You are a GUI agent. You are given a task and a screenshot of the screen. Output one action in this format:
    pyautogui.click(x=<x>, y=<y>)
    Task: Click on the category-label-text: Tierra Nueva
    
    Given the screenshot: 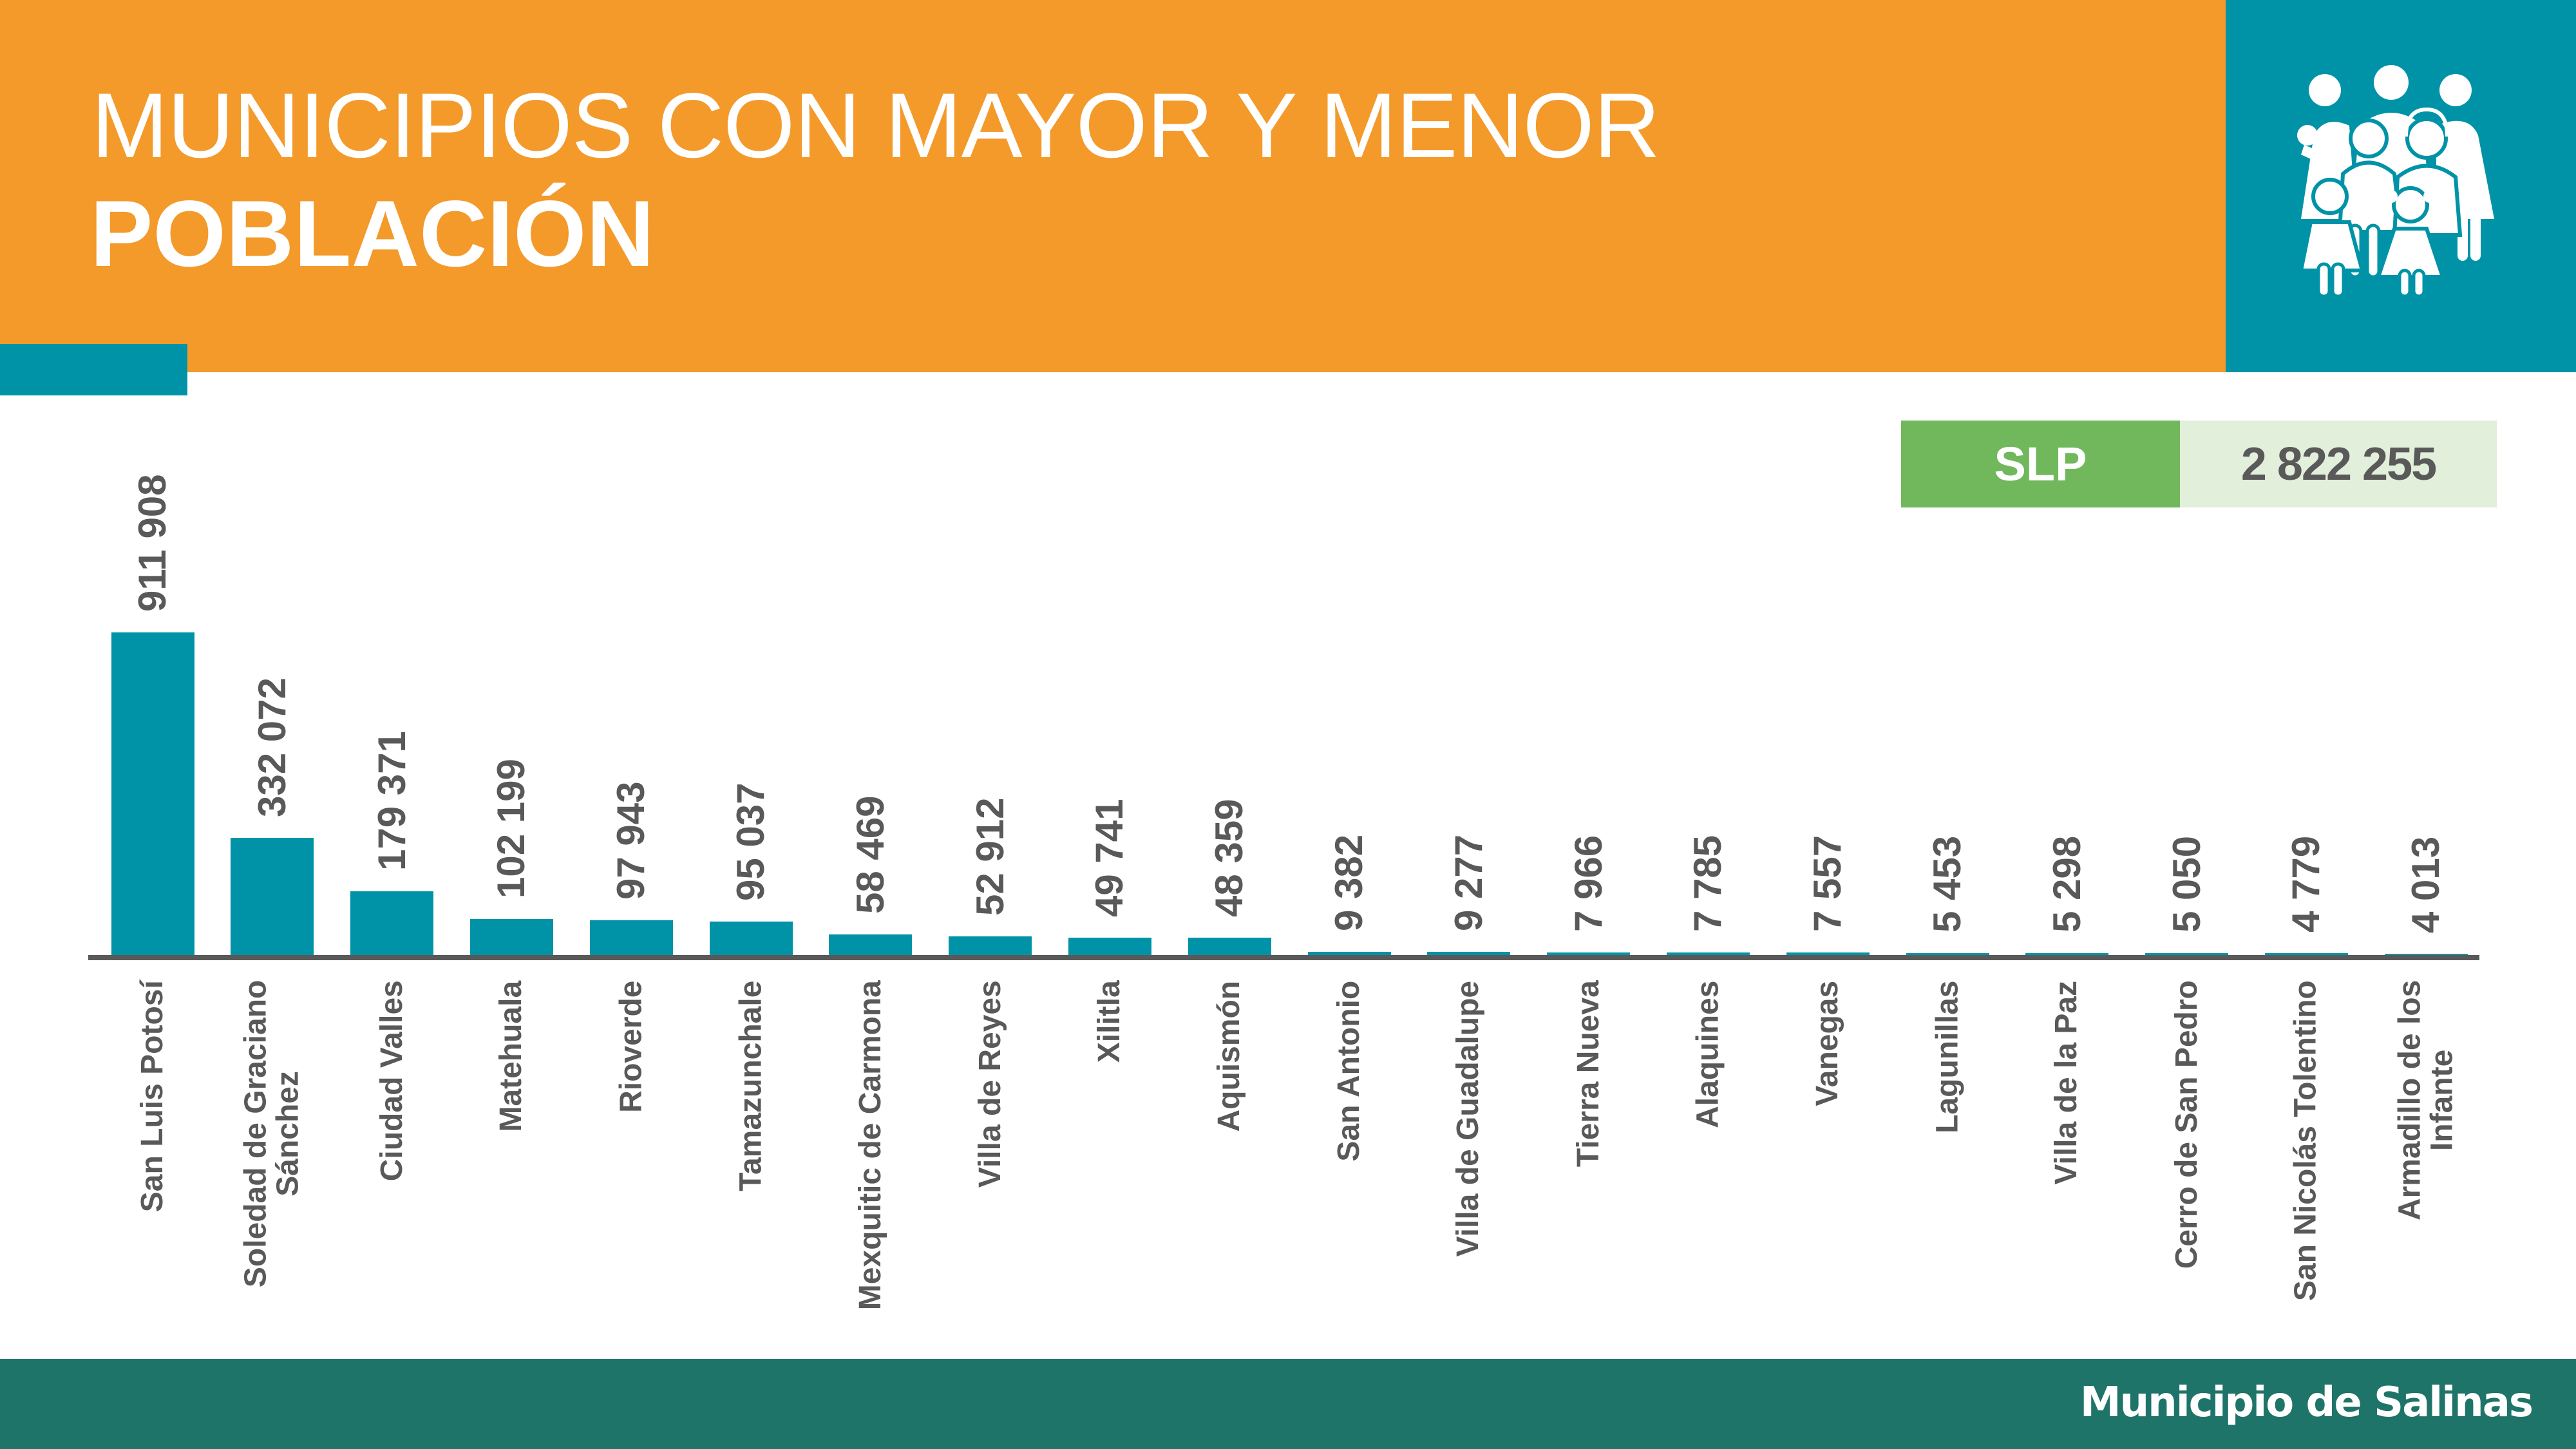 What is the action you would take?
    pyautogui.click(x=1588, y=1074)
    